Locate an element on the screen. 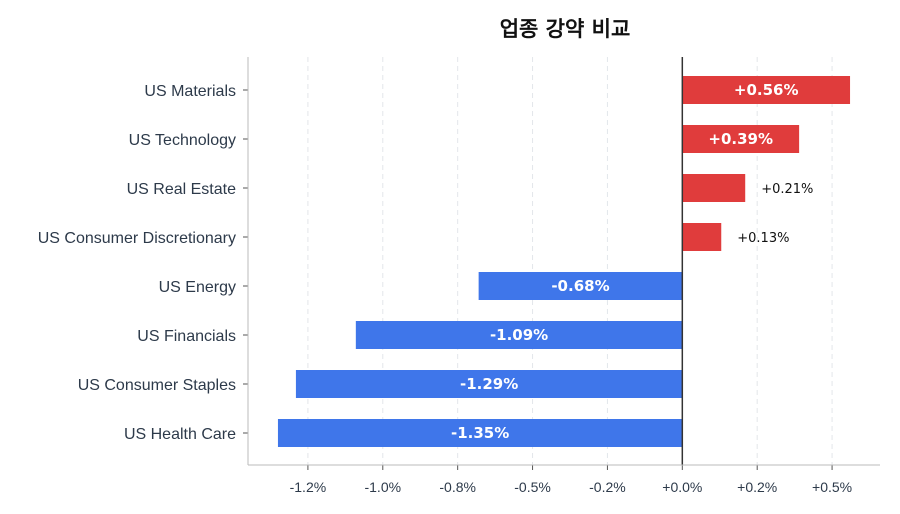 The image size is (900, 514). x-tick-label: +0.2% is located at coordinates (757, 487).